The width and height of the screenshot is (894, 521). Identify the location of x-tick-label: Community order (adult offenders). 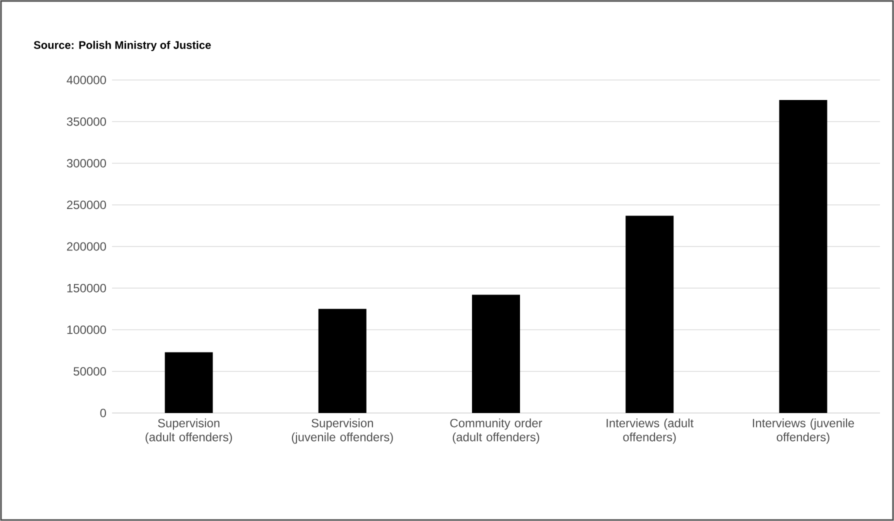
(496, 431).